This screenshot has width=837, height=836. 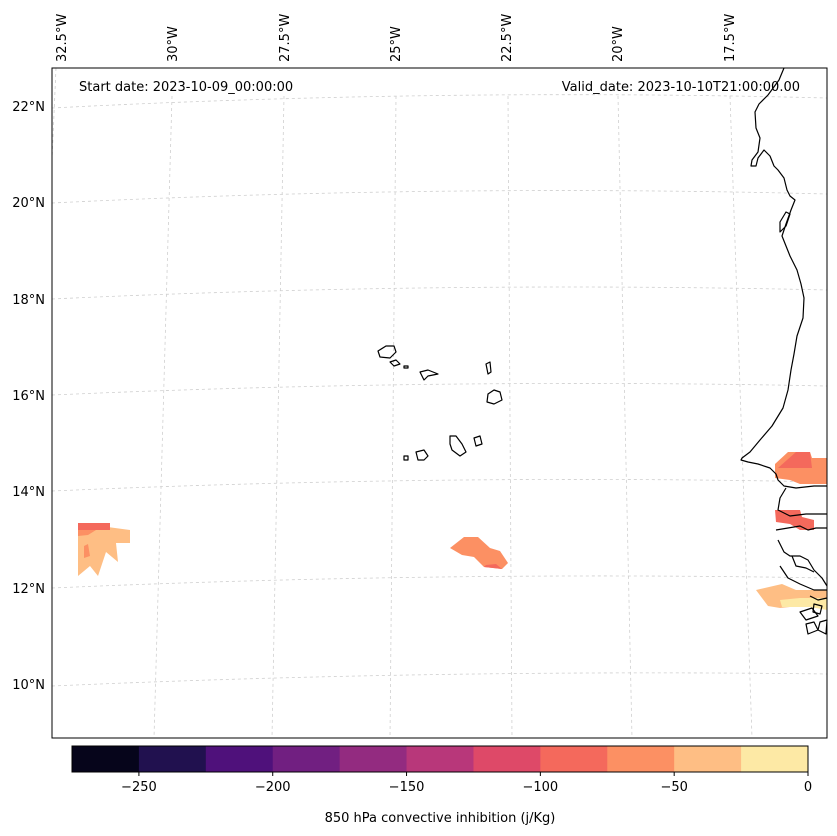 I want to click on cin-patch-east, so click(x=791, y=531).